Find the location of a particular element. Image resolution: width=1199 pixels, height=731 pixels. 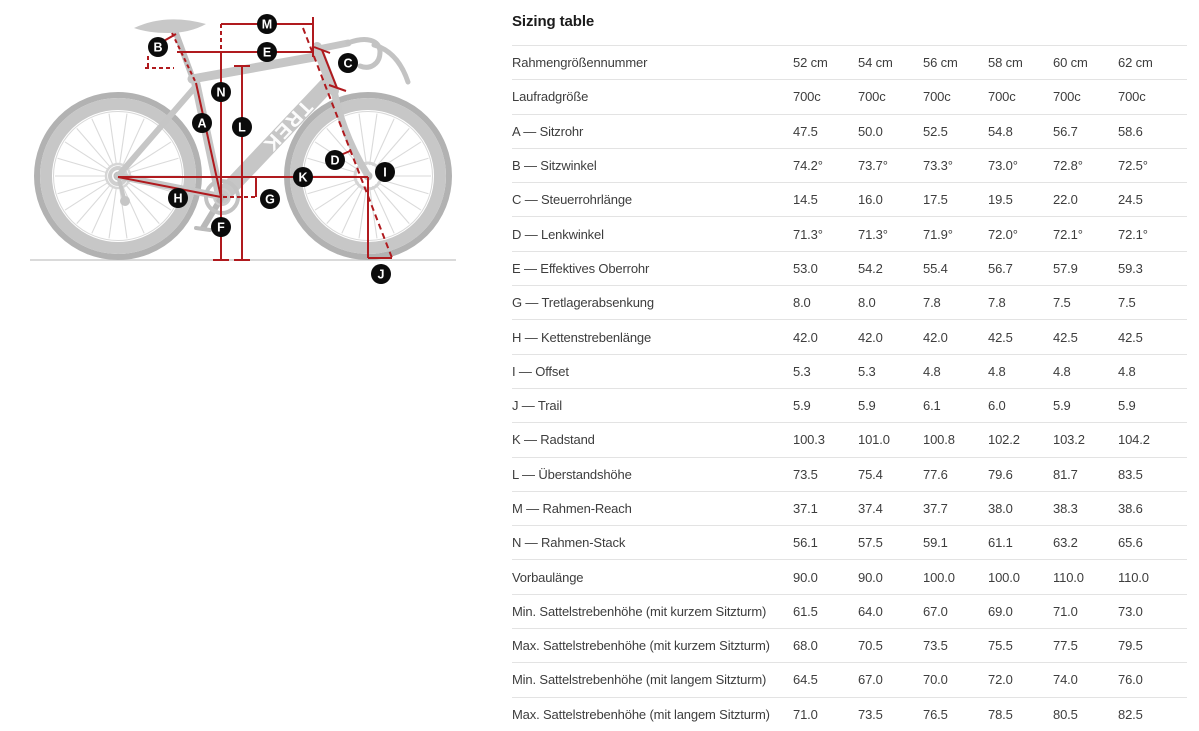

seatstay is located at coordinates (157, 131).